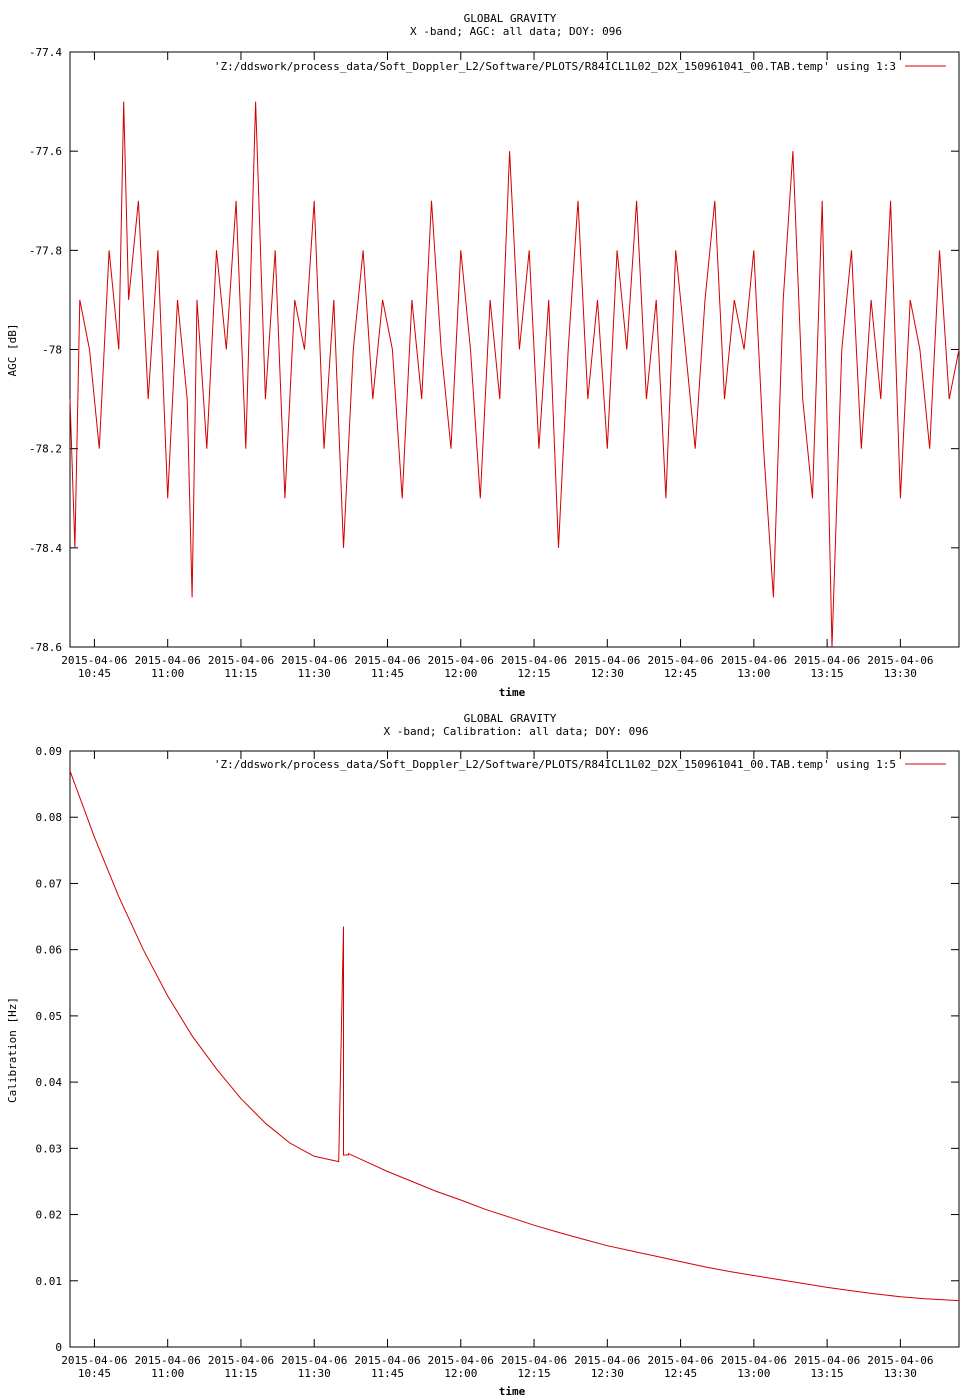 The width and height of the screenshot is (980, 1400). What do you see at coordinates (607, 673) in the screenshot?
I see `agc-x-tick-time: 12:30` at bounding box center [607, 673].